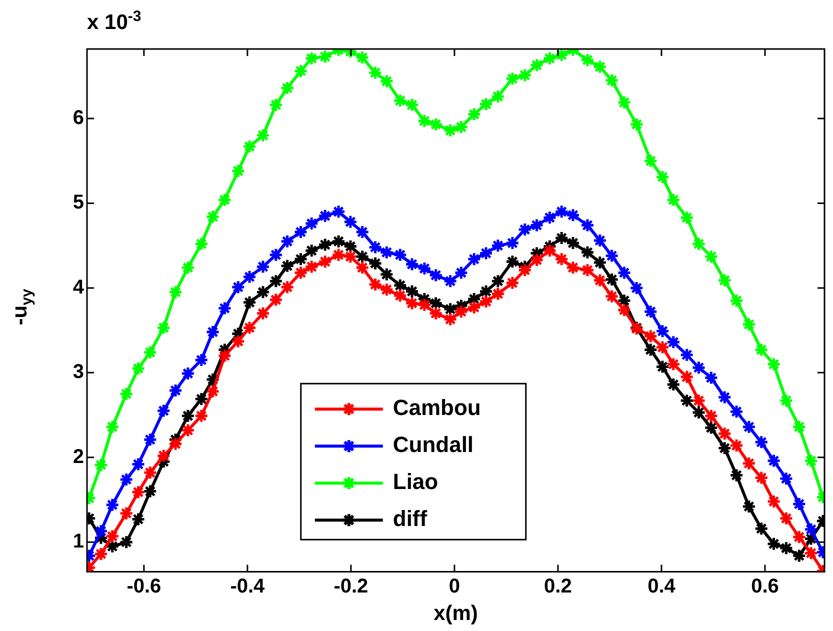 The width and height of the screenshot is (833, 631). Describe the element at coordinates (78, 372) in the screenshot. I see `y-tick-label: 3` at that location.